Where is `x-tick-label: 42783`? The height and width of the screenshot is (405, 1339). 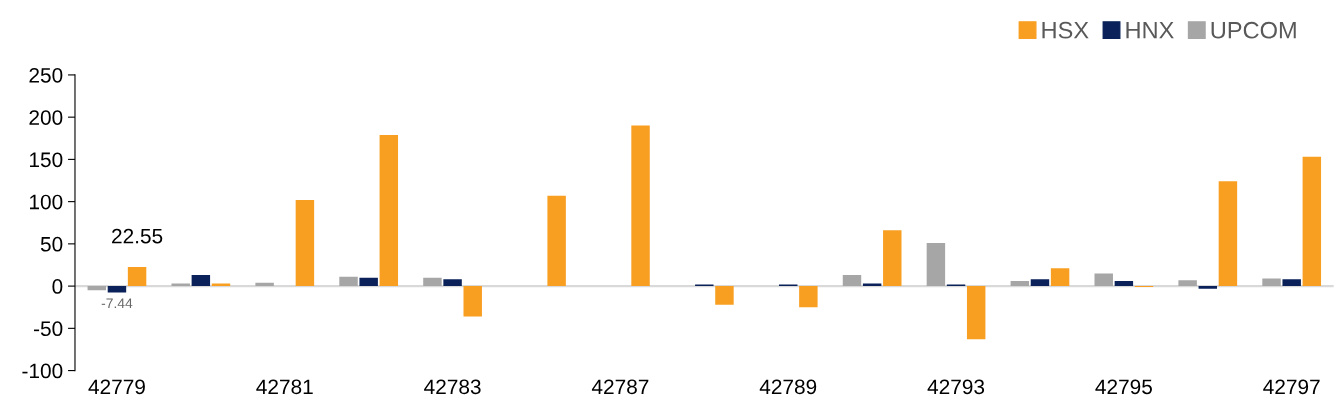 x-tick-label: 42783 is located at coordinates (452, 387).